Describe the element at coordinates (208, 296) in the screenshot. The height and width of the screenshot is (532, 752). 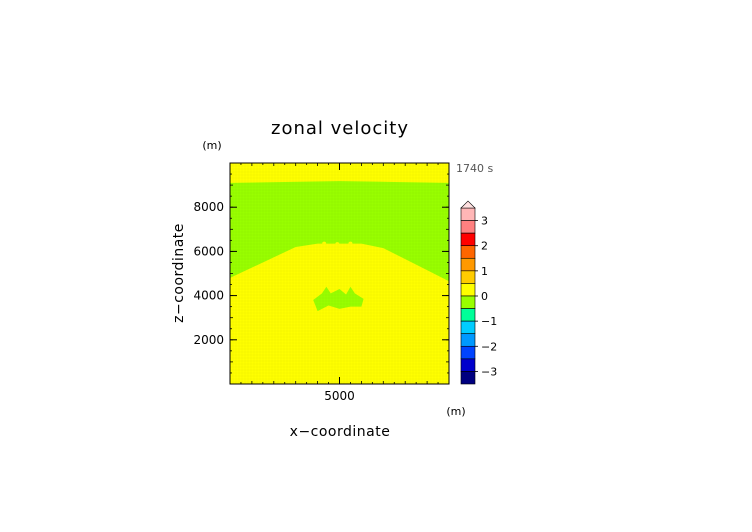
I see `y-tick-label: 4000` at that location.